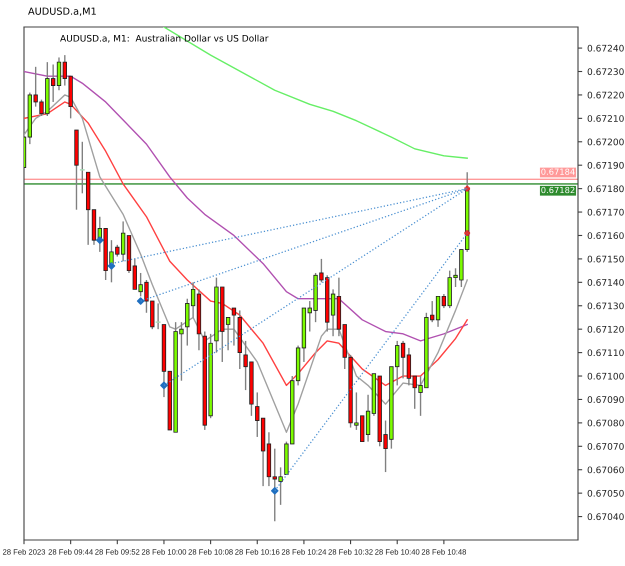 The width and height of the screenshot is (625, 566). I want to click on ref-line-label: 0.67182, so click(557, 190).